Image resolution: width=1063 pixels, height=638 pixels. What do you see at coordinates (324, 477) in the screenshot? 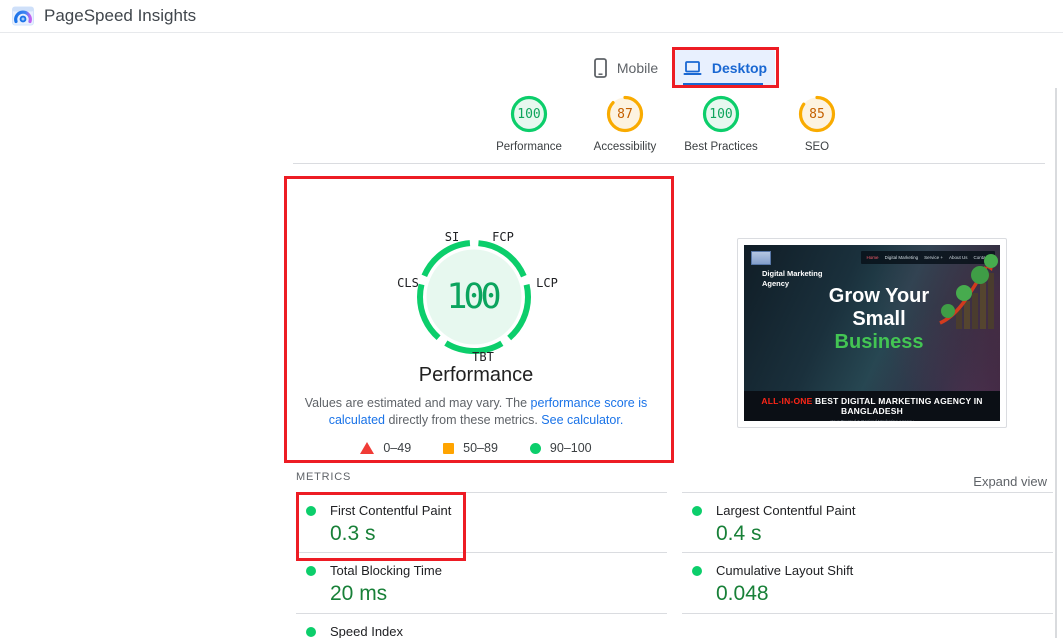
I see `metrics-section-label: METRICS` at bounding box center [324, 477].